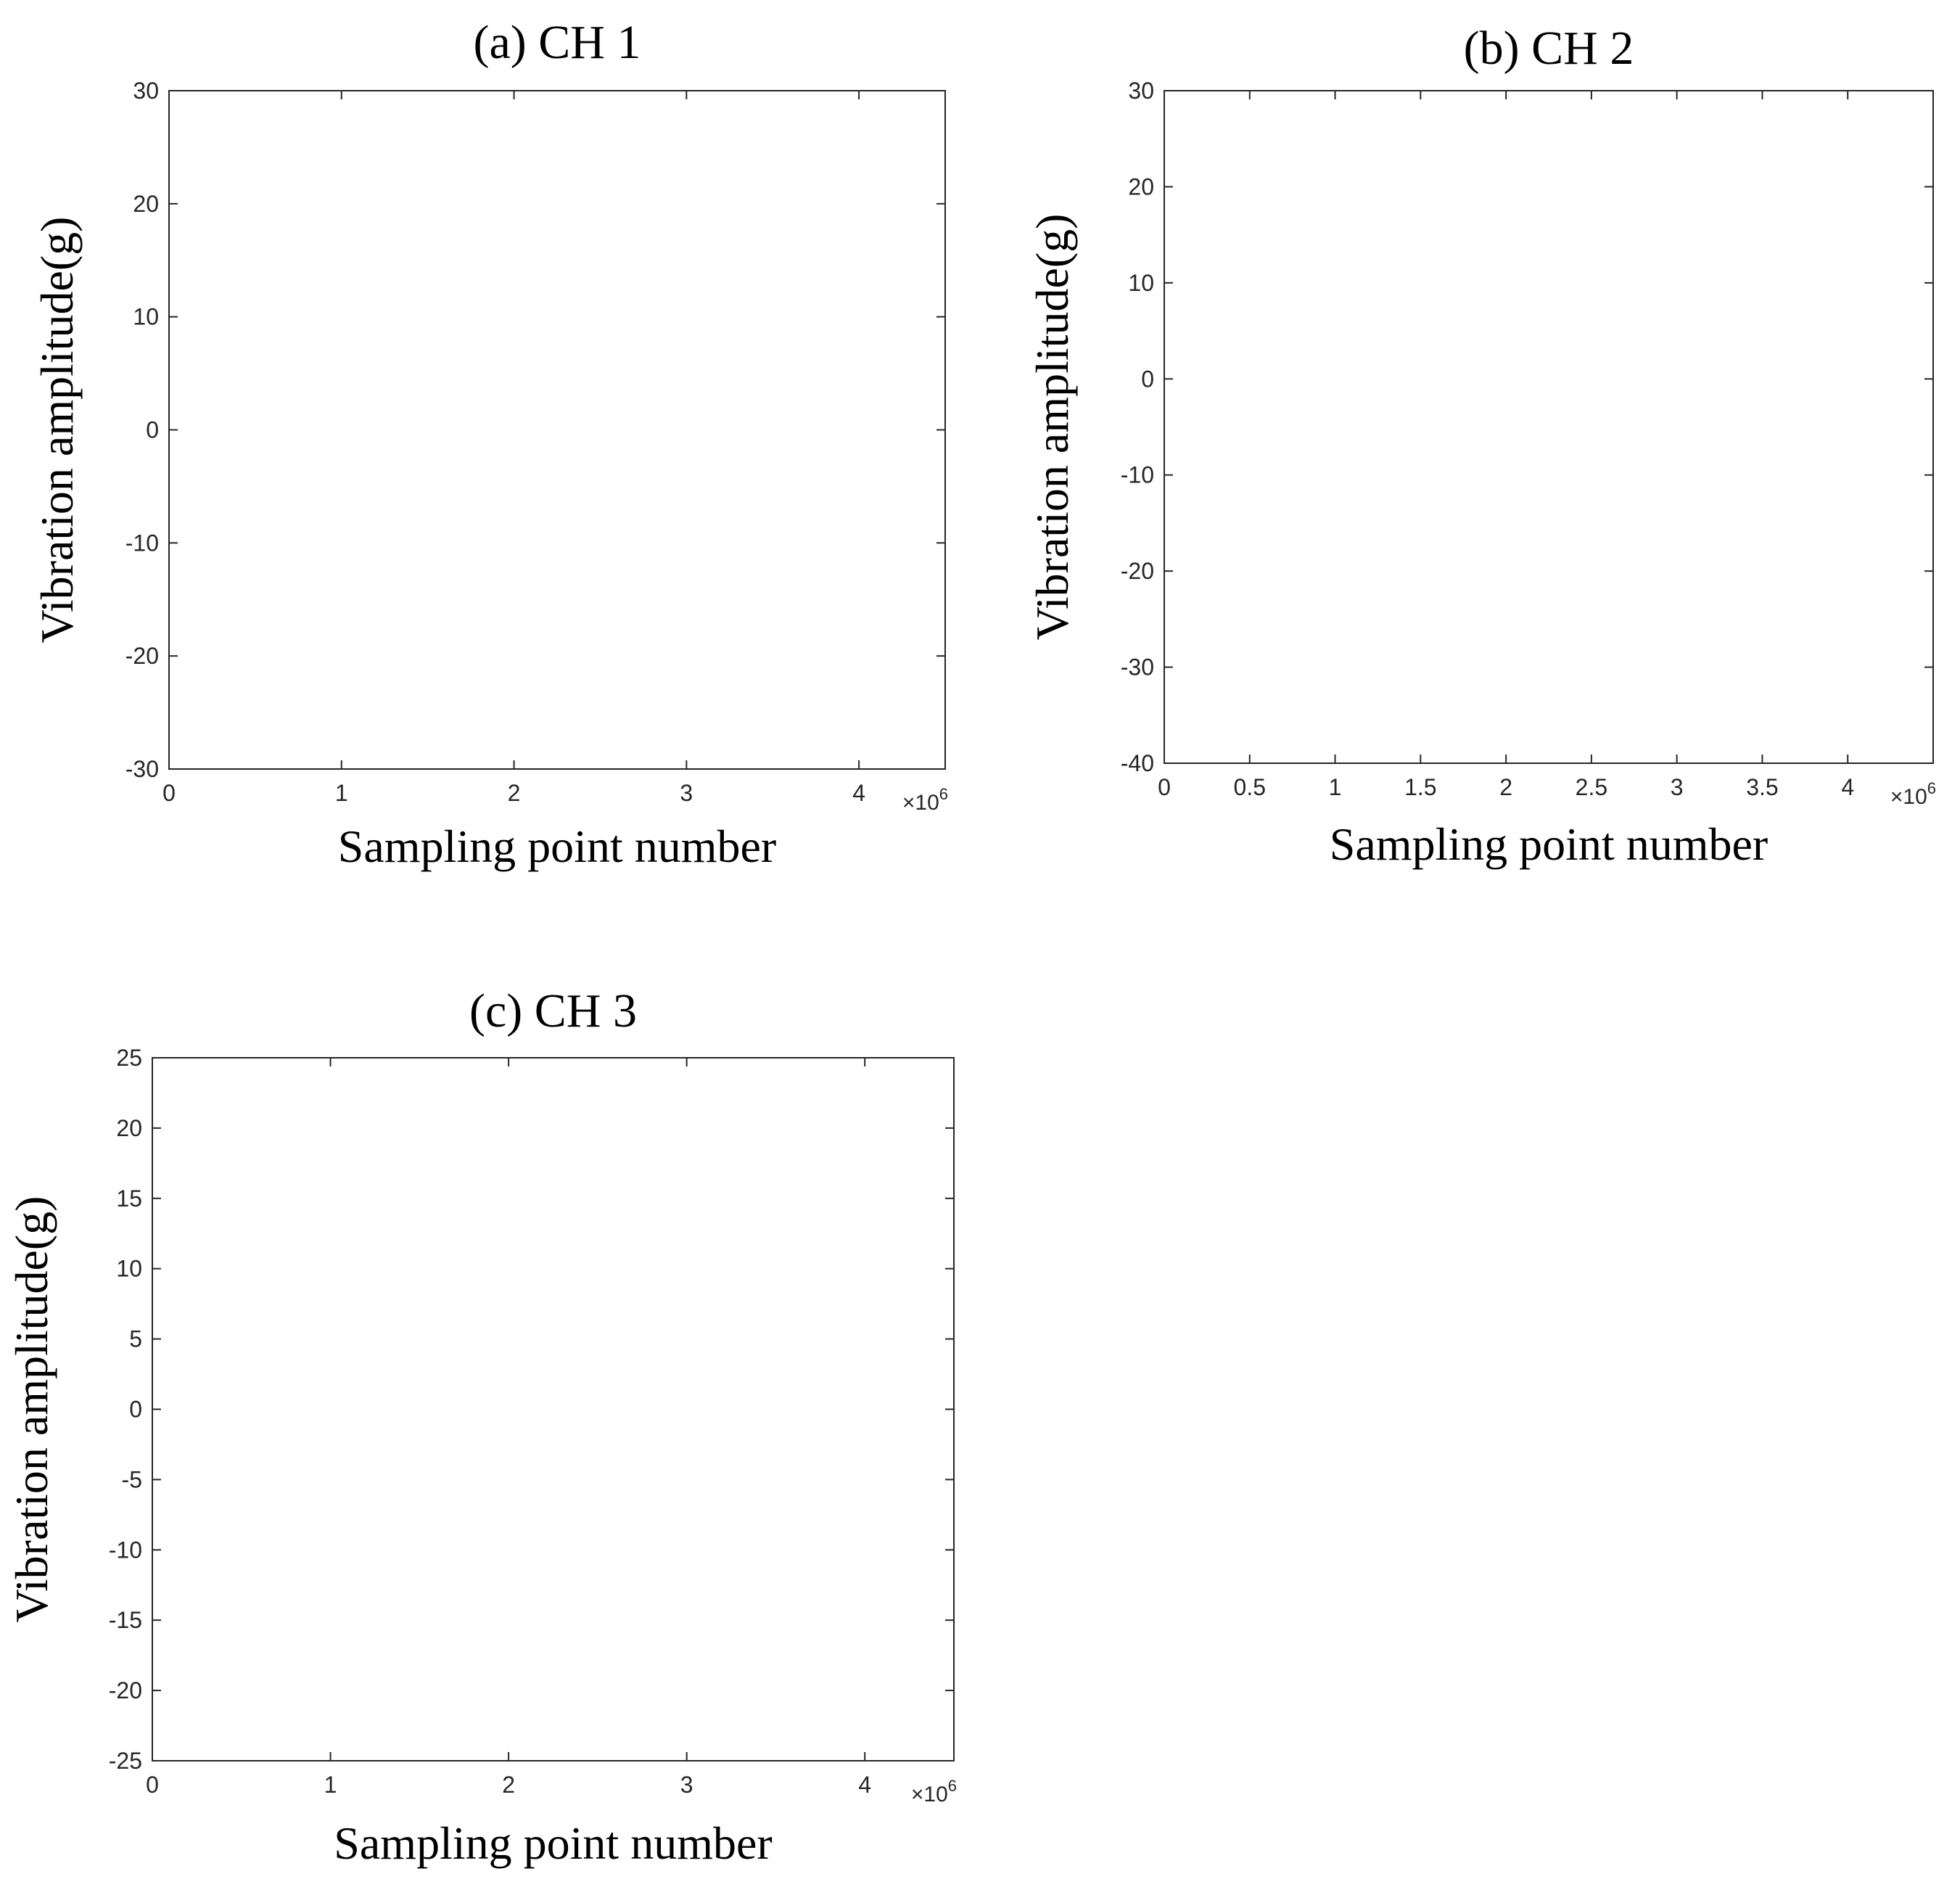 The height and width of the screenshot is (1887, 1960). Describe the element at coordinates (1137, 763) in the screenshot. I see `y-tick-label: -40` at that location.